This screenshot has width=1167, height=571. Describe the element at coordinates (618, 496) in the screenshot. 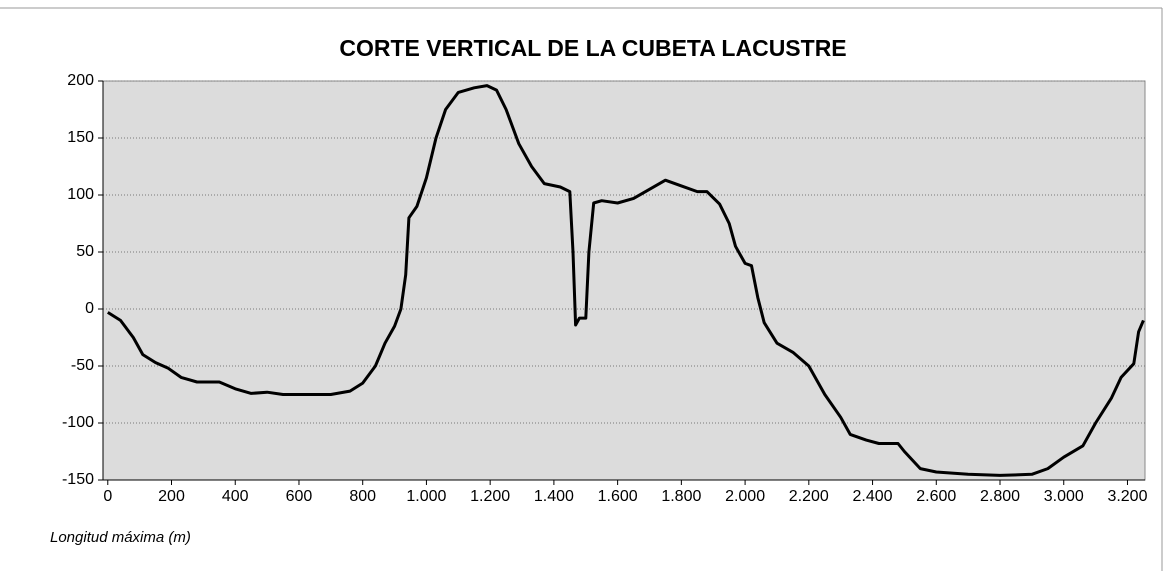

I see `x-tick-label: 1.600` at that location.